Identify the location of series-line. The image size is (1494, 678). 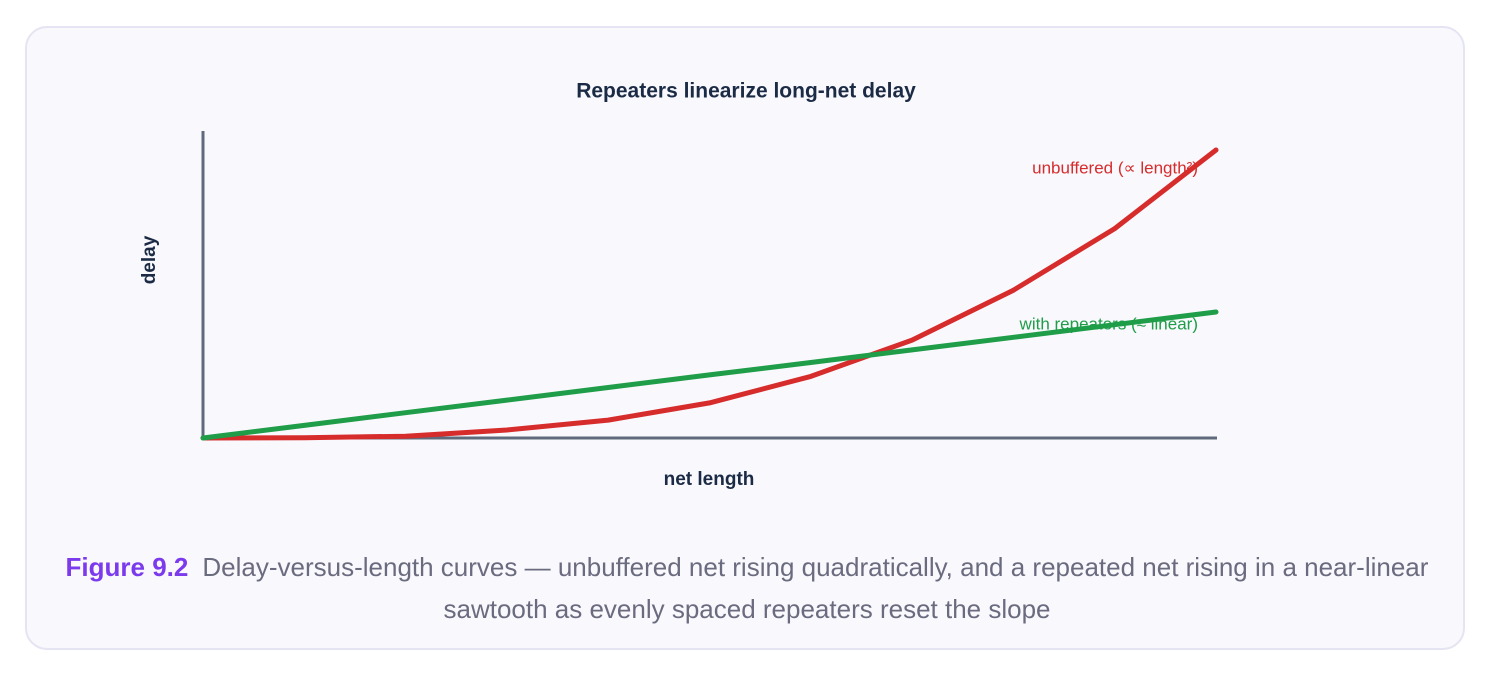
(709, 375).